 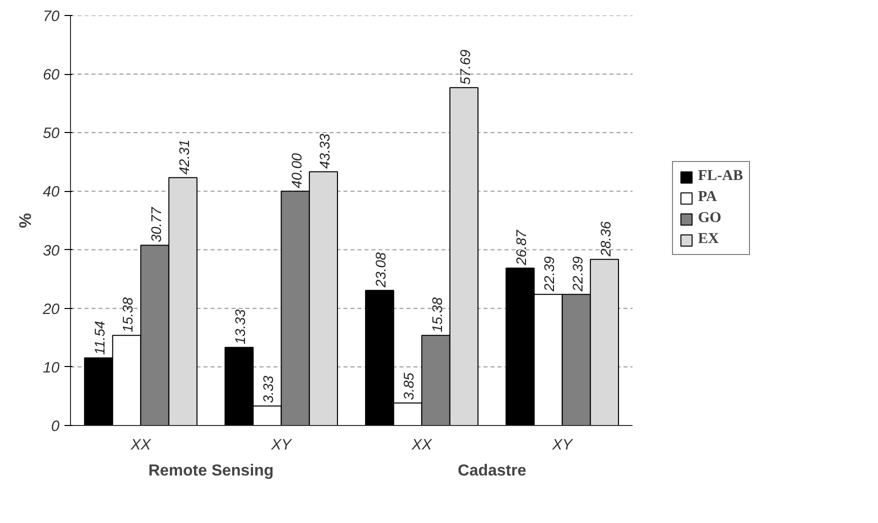 What do you see at coordinates (492, 471) in the screenshot?
I see `text: Cadastre` at bounding box center [492, 471].